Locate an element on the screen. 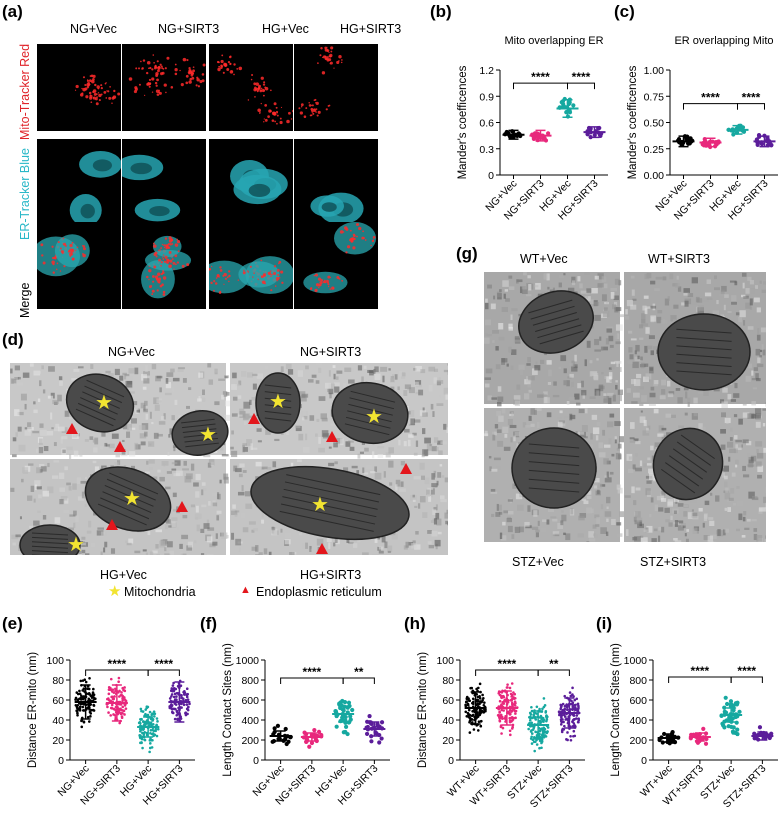 This screenshot has width=784, height=825. y-tick-label: 40 is located at coordinates (58, 721).